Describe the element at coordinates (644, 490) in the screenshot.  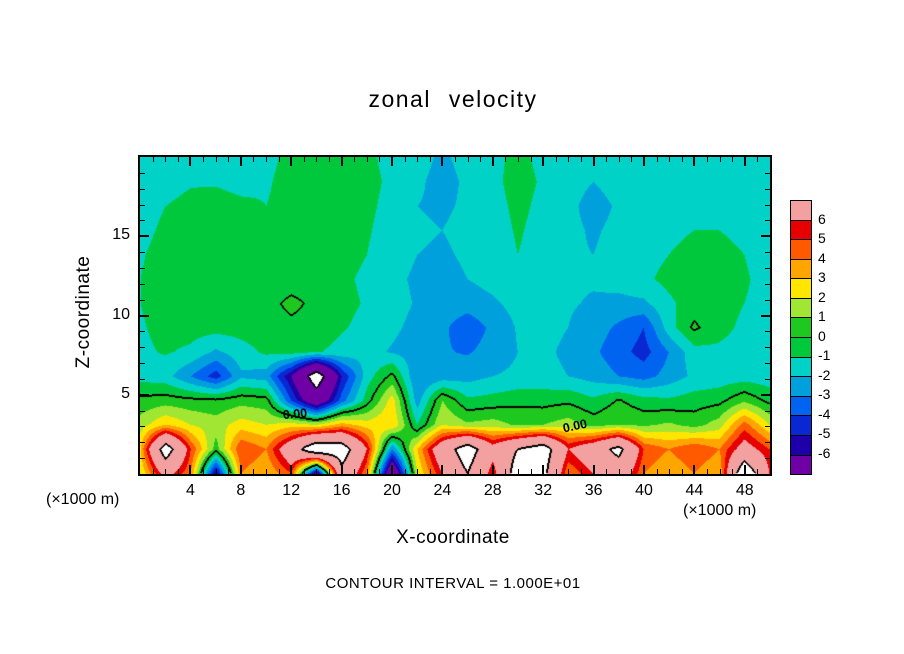
I see `x-tick-label: 40` at that location.